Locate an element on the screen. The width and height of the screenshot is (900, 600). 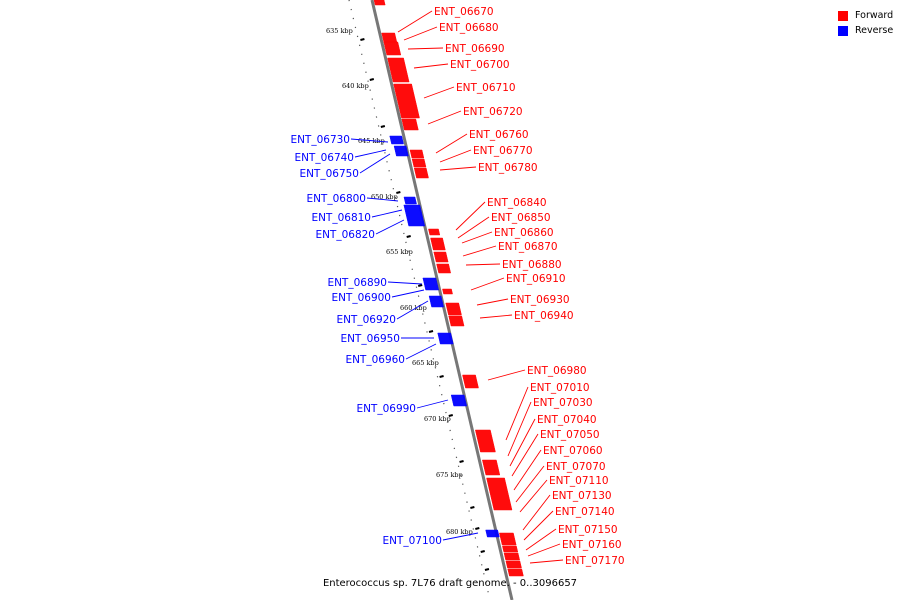
reverse-gene-label: ENT_06740 is located at coordinates (324, 158).